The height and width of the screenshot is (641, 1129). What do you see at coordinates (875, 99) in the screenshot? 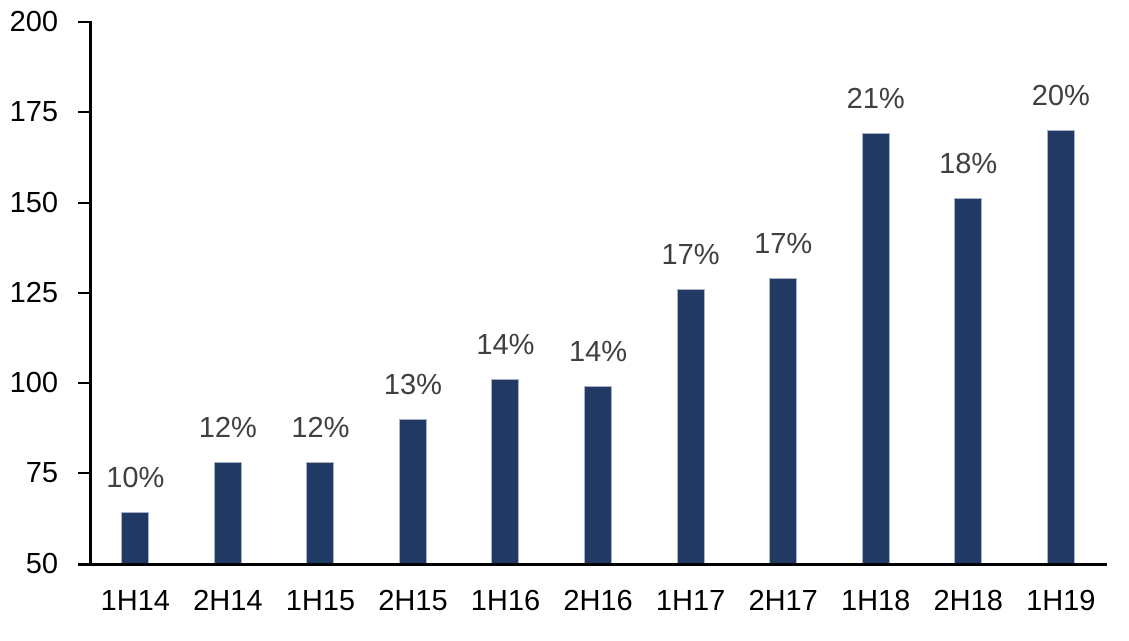
I see `bar-value-label: 21%` at bounding box center [875, 99].